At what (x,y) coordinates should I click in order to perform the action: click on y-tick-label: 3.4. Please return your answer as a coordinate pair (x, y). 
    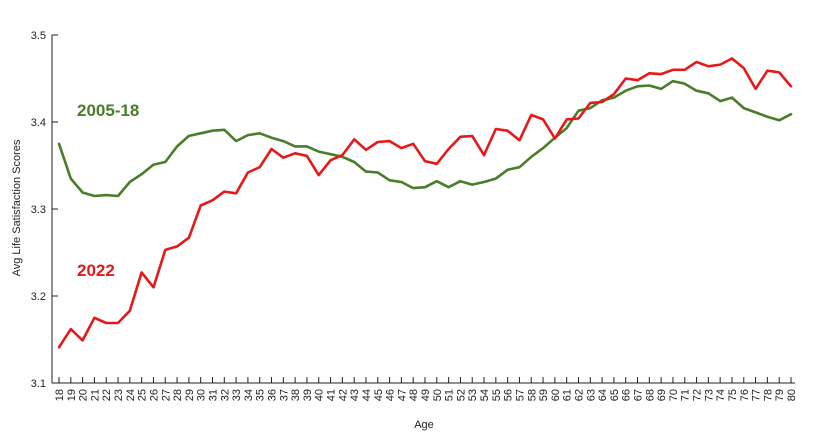
    Looking at the image, I should click on (38, 123).